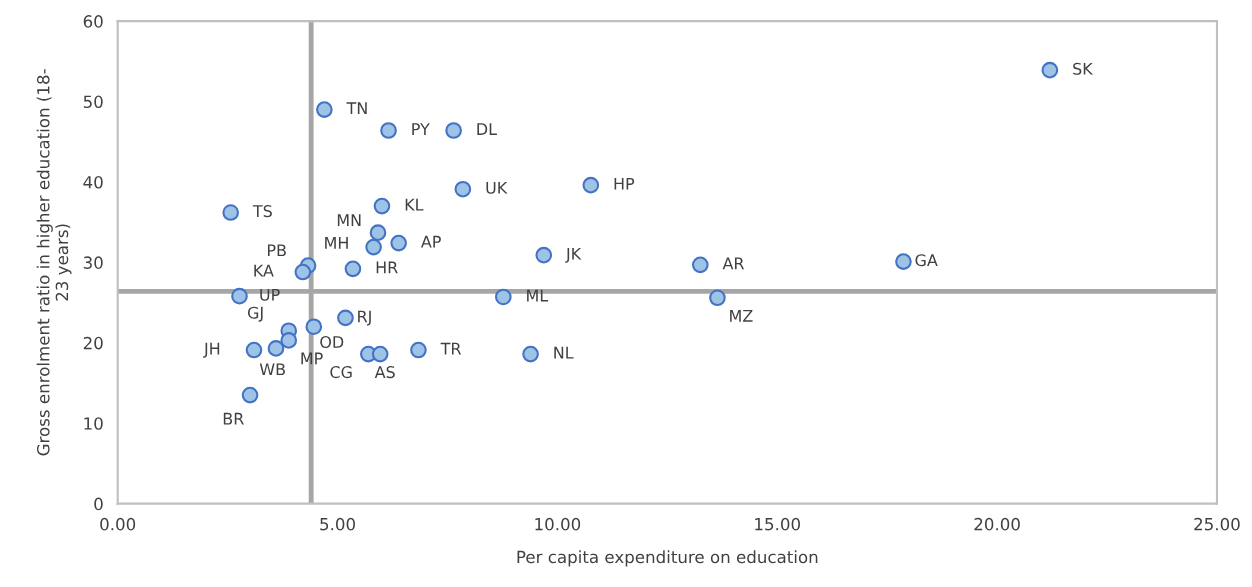 This screenshot has height=587, width=1252. I want to click on annotation: MP, so click(312, 358).